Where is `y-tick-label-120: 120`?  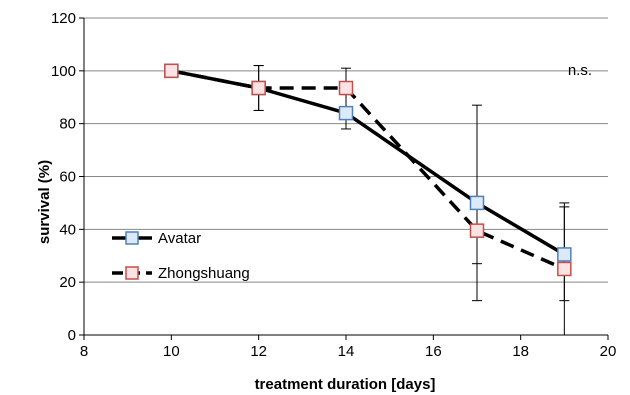 y-tick-label-120: 120 is located at coordinates (63, 18).